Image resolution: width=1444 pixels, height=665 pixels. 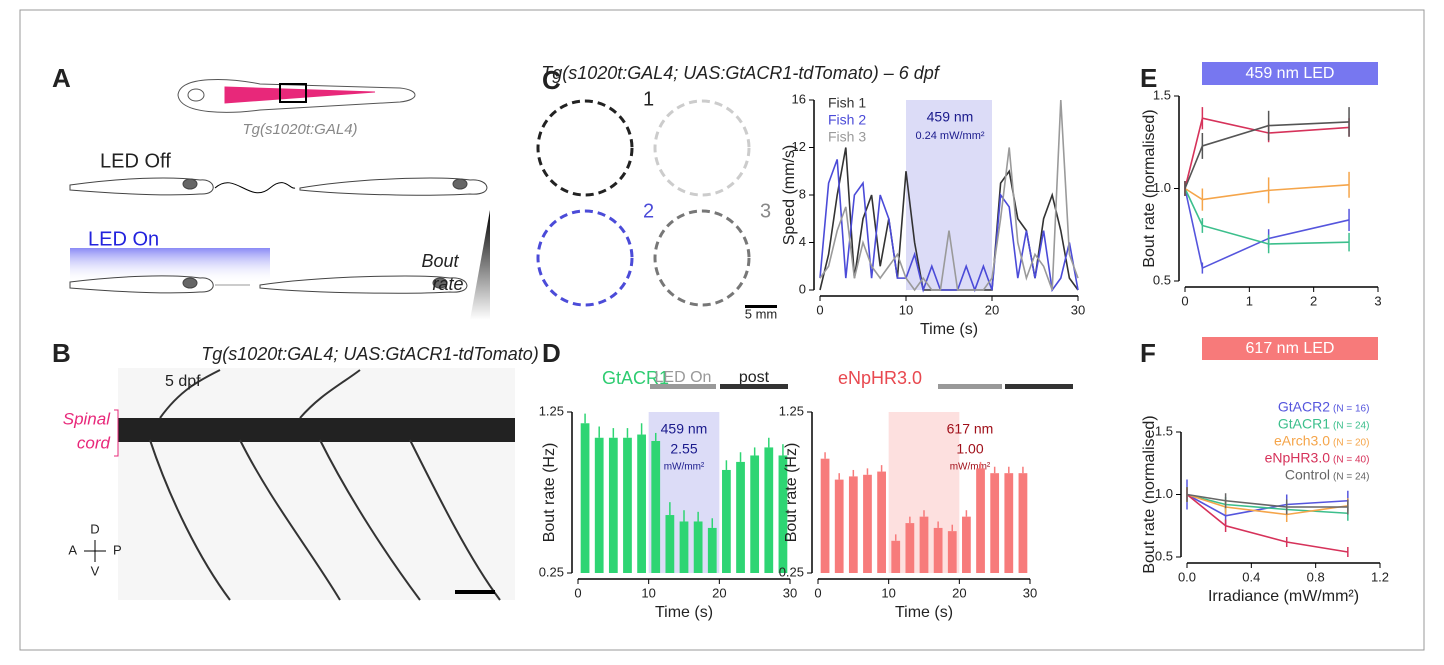 What do you see at coordinates (72, 549) in the screenshot?
I see `direction-label: A` at bounding box center [72, 549].